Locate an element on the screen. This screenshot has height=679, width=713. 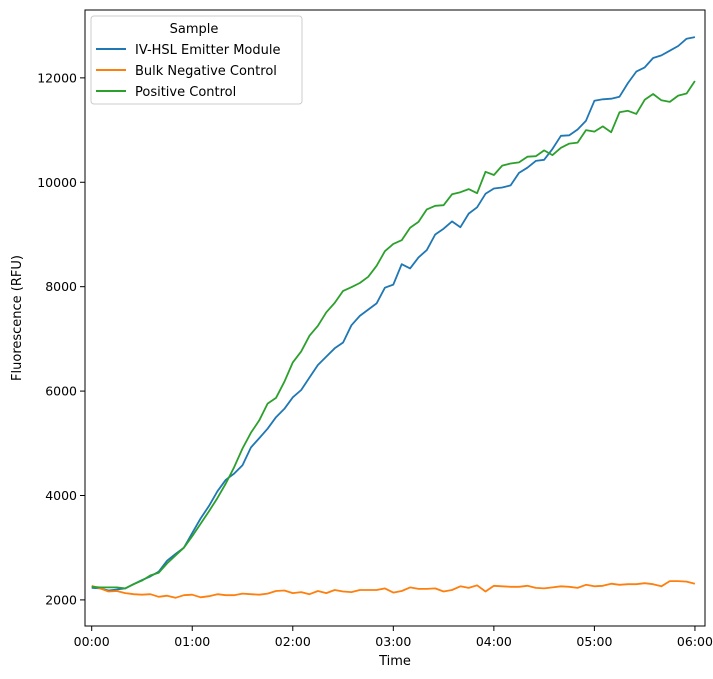
x-axis-label: Time is located at coordinates (394, 661).